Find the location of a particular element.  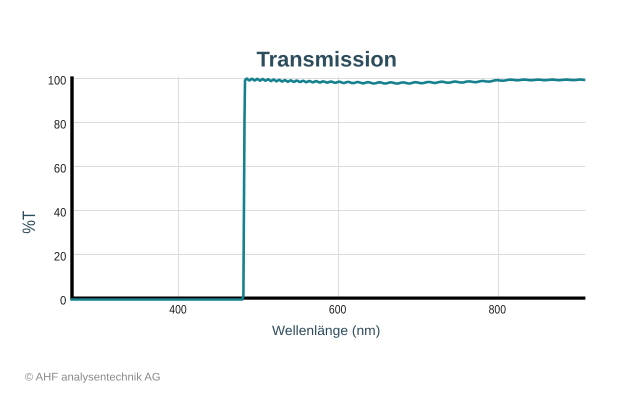

svg-text: 20 is located at coordinates (60, 257).